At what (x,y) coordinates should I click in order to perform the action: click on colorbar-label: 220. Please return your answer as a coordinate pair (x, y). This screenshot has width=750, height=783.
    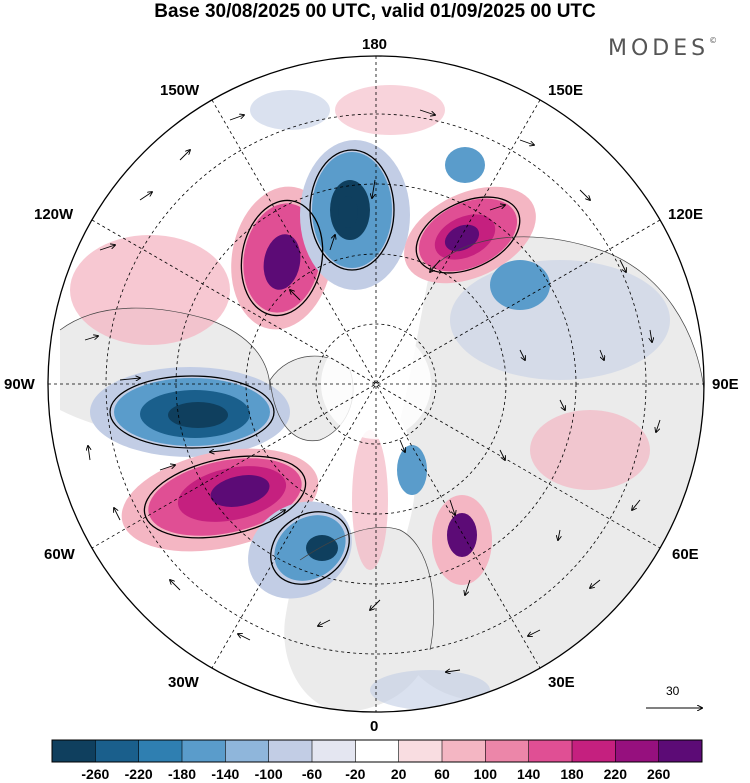
    Looking at the image, I should click on (615, 774).